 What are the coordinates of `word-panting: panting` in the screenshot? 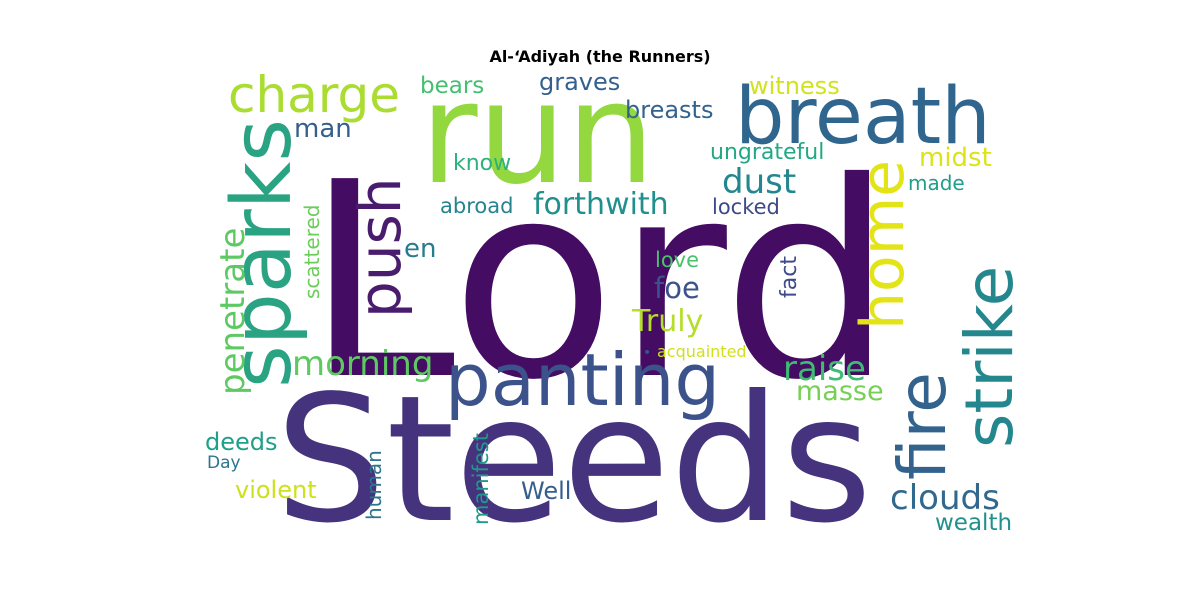 It's located at (582, 380).